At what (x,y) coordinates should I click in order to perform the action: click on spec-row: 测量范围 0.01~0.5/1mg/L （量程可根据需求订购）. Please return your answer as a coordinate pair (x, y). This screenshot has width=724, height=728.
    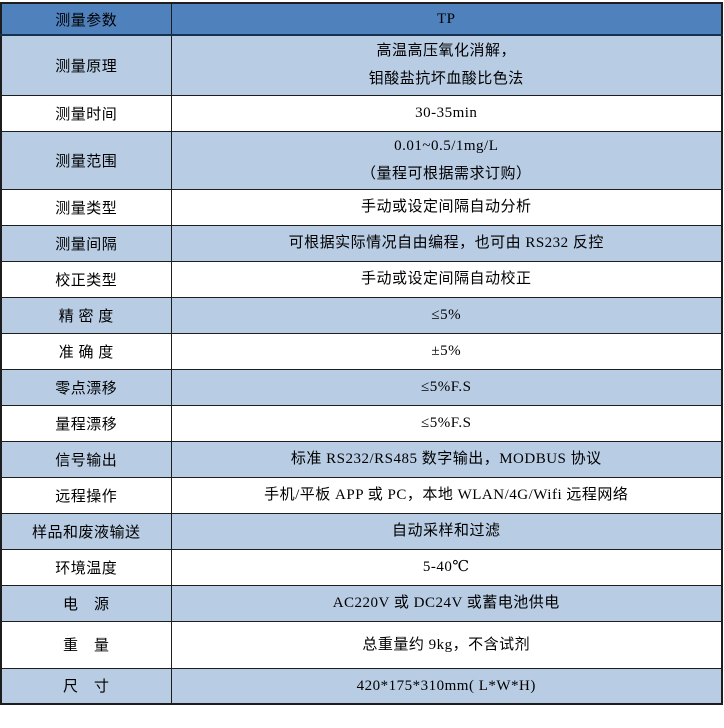
    Looking at the image, I should click on (361, 160).